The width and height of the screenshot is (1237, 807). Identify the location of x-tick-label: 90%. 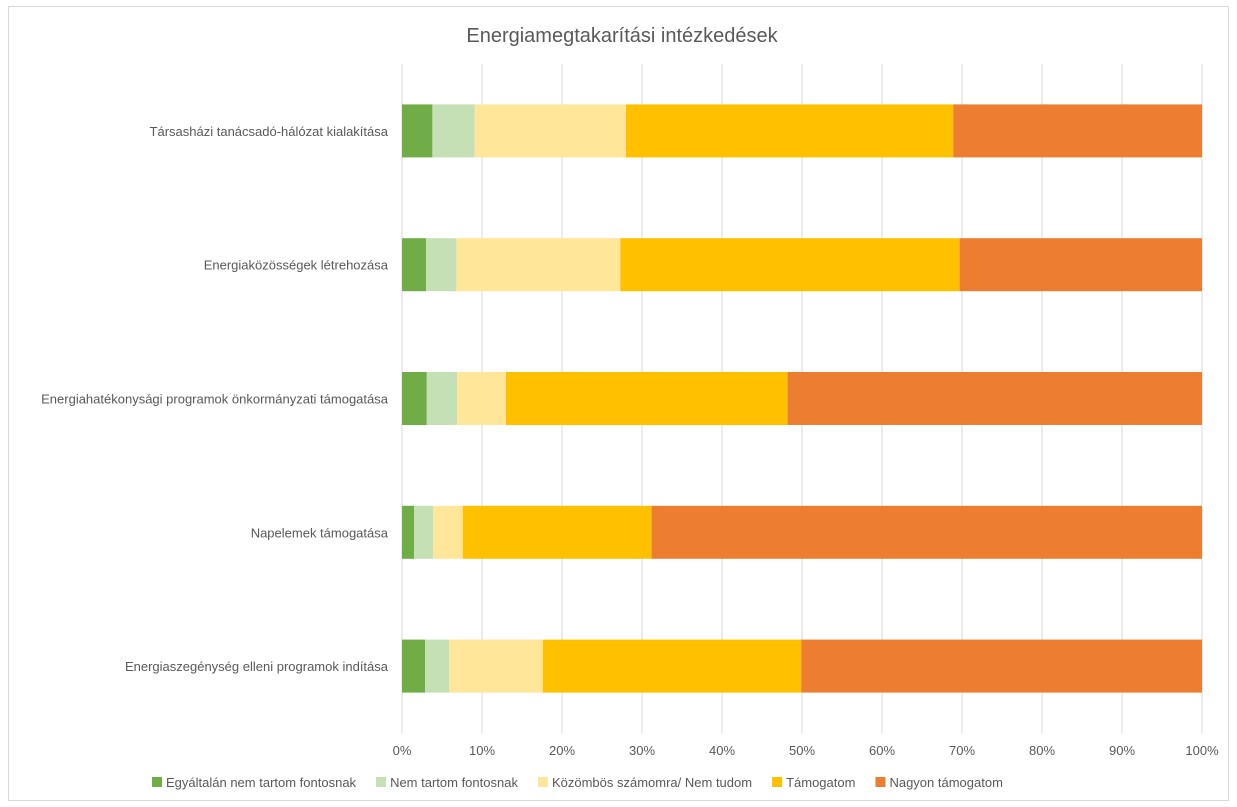
(1122, 750).